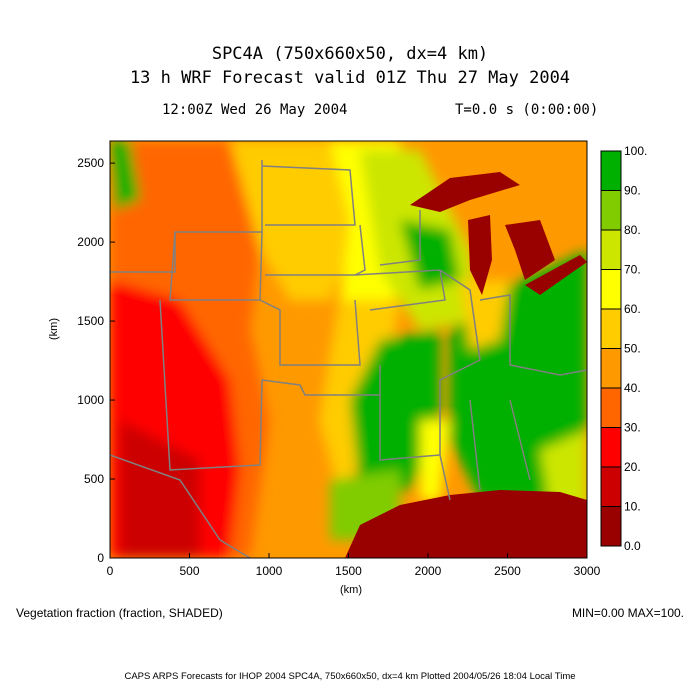 This screenshot has width=700, height=700. I want to click on colorbar-label: 40., so click(632, 388).